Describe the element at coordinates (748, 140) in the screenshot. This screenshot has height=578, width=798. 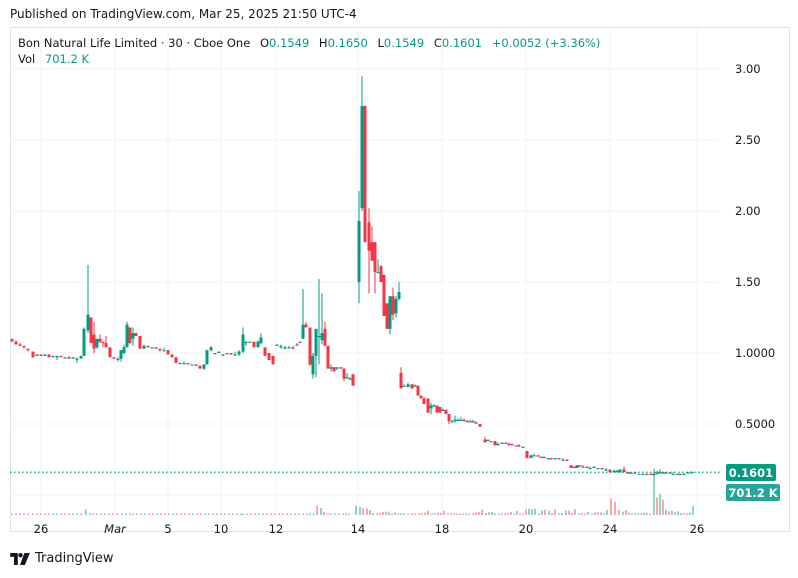
I see `price-tick: 2.50` at that location.